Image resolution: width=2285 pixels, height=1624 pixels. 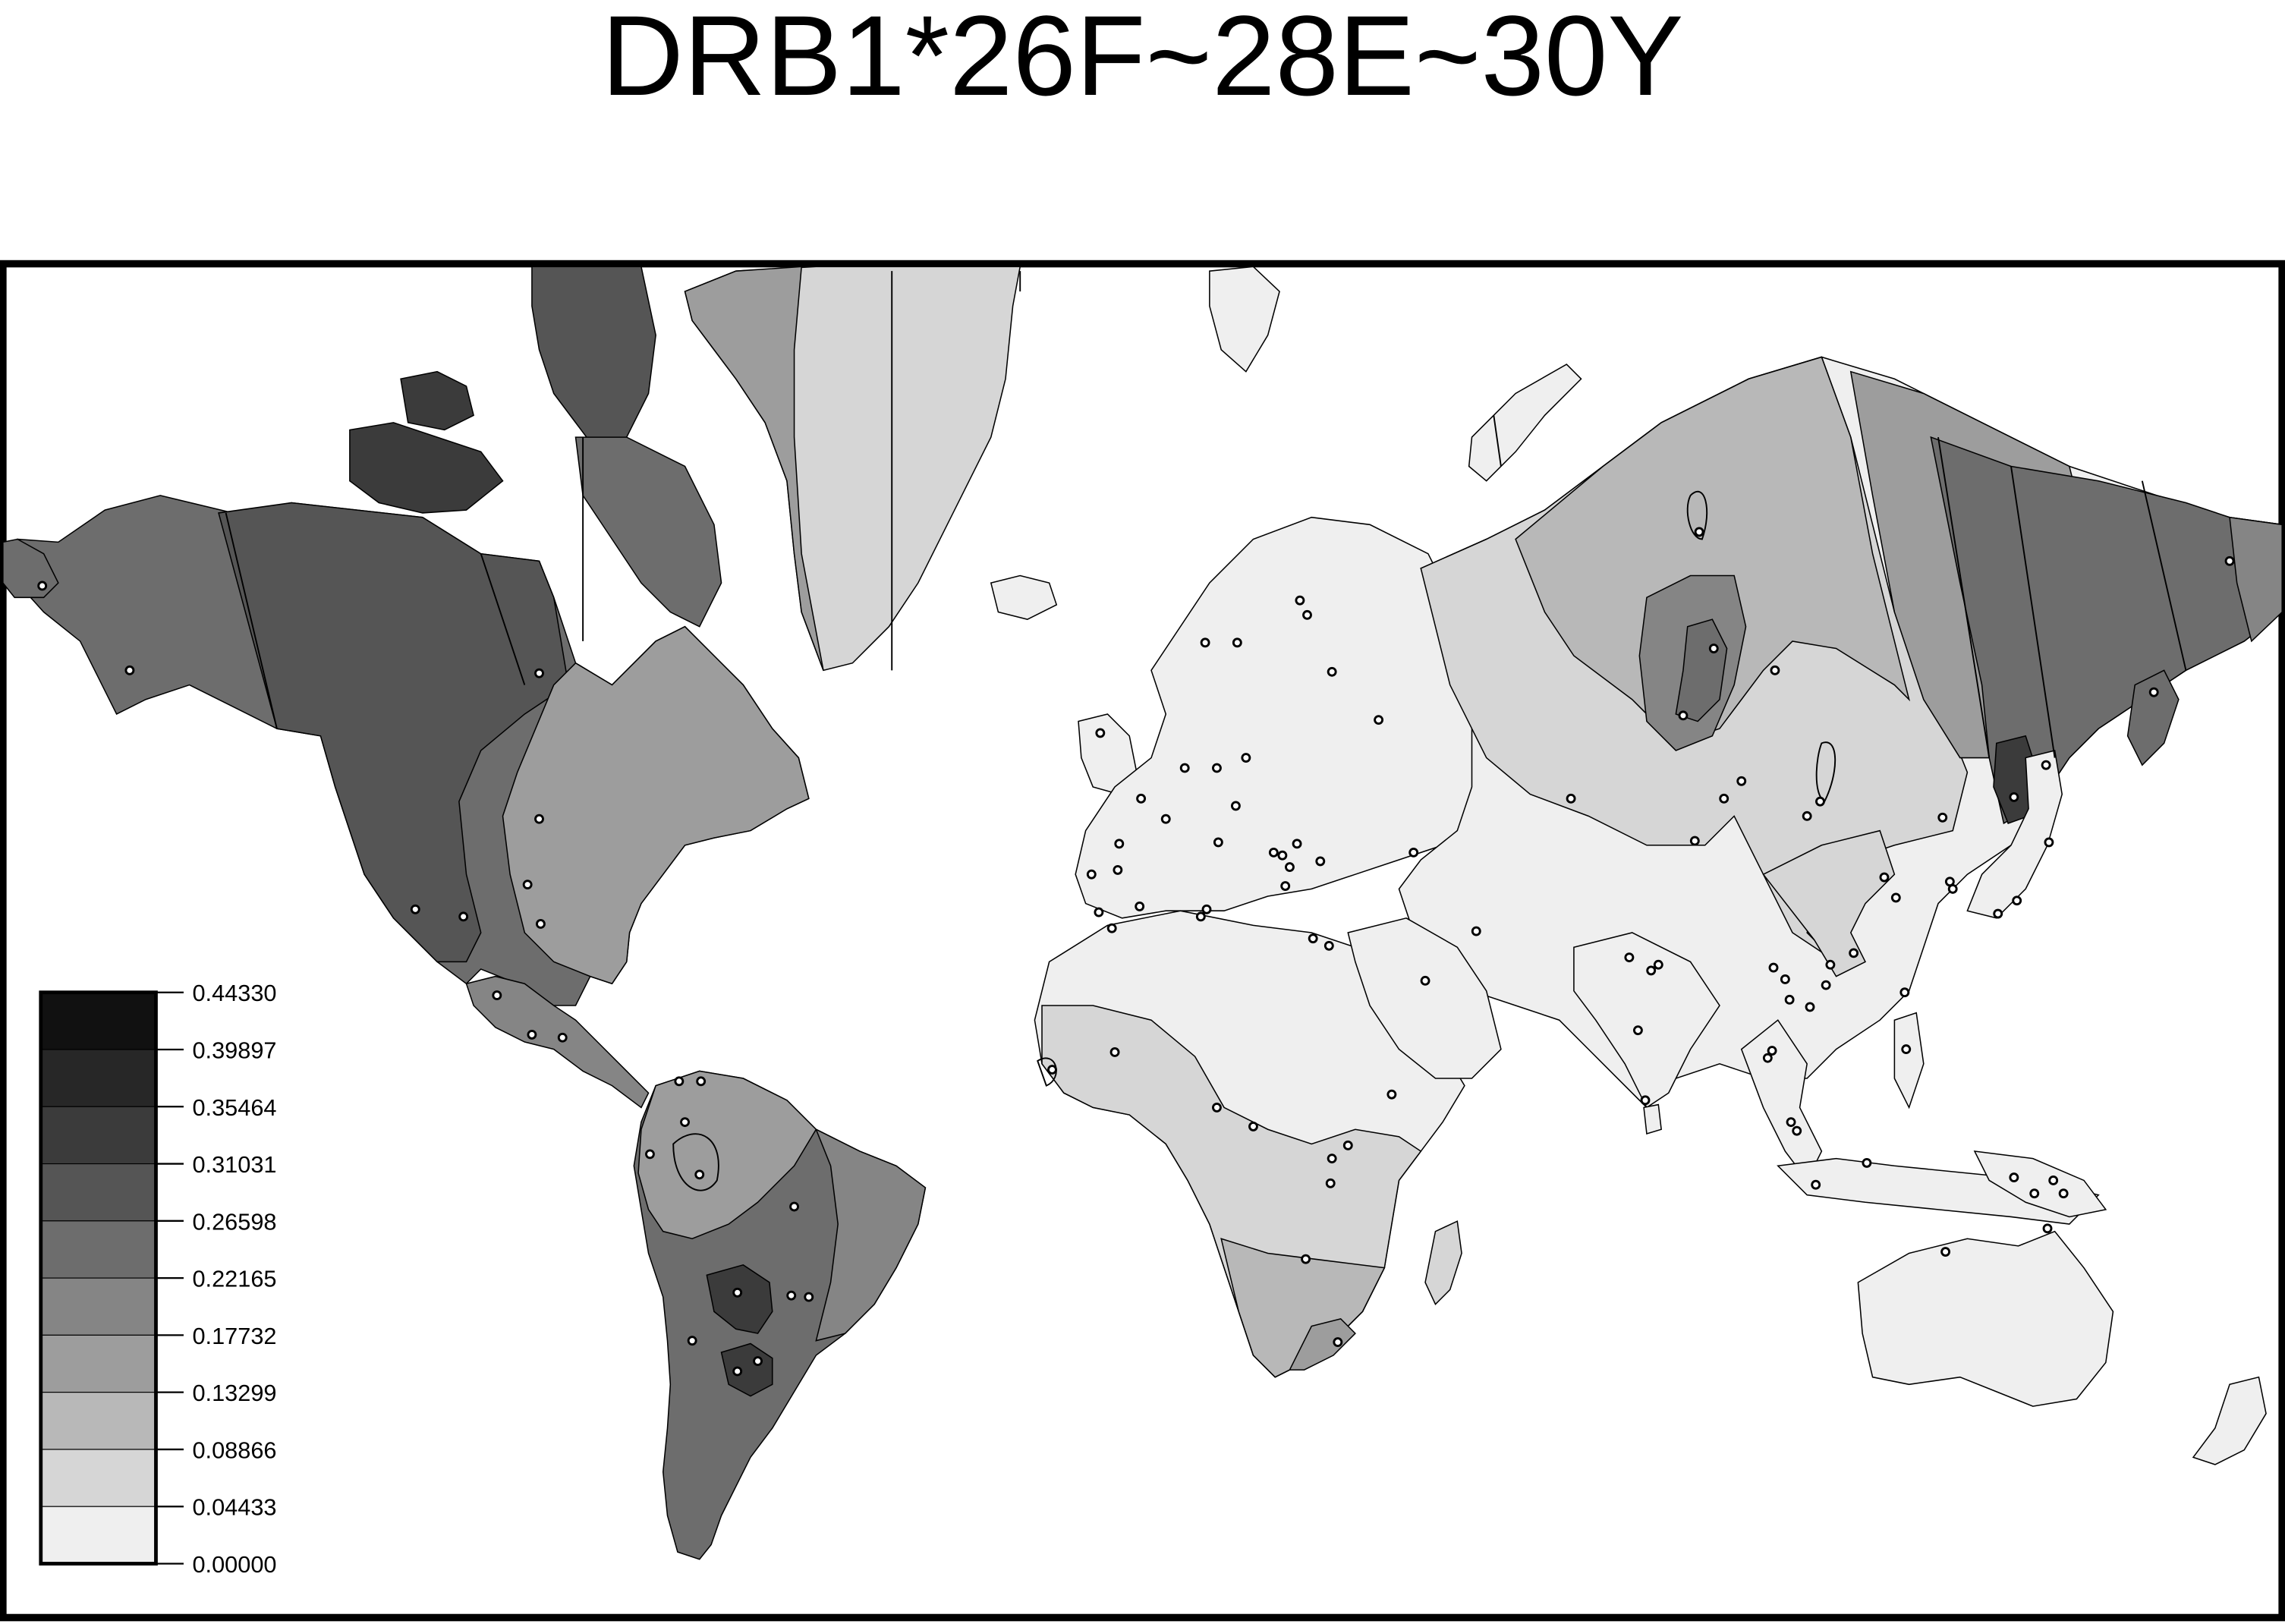 What do you see at coordinates (648, 532) in the screenshot?
I see `land-baffin` at bounding box center [648, 532].